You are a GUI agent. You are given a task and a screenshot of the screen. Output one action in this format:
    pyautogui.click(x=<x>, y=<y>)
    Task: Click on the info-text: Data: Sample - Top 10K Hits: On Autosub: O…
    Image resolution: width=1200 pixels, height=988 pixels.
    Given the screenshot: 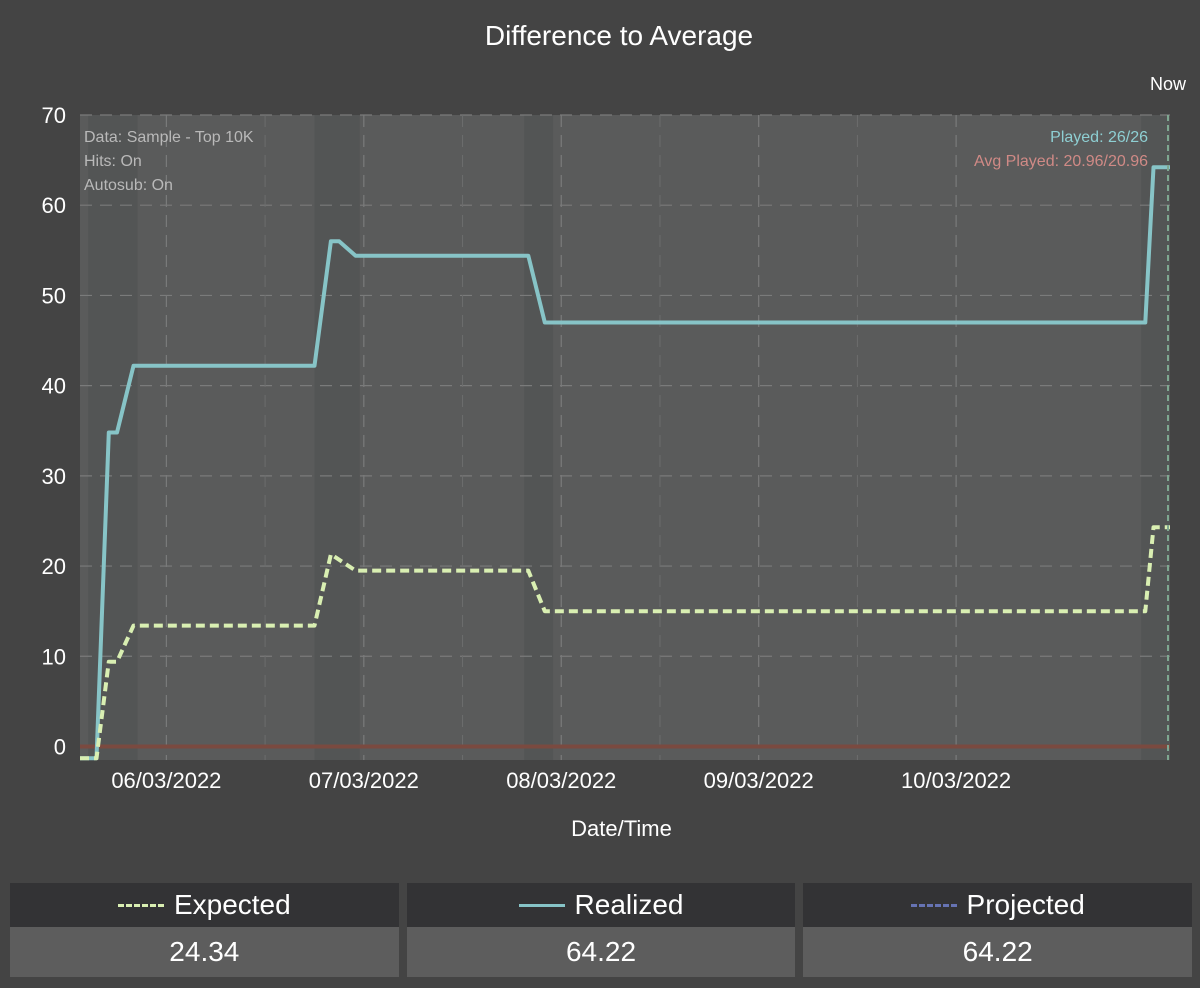 What is the action you would take?
    pyautogui.click(x=169, y=161)
    